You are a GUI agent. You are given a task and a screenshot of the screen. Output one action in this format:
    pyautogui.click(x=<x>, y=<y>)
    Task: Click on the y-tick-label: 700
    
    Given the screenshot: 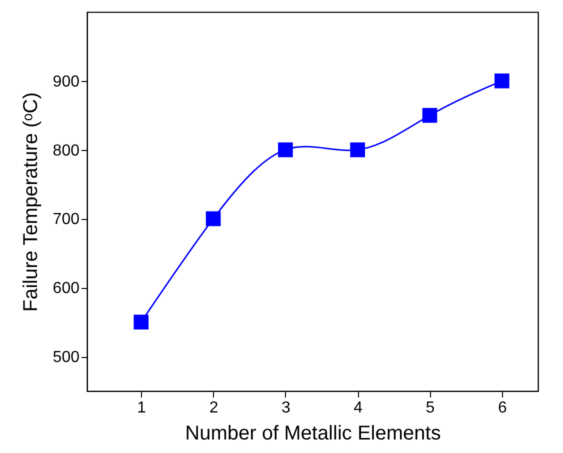 What is the action you would take?
    pyautogui.click(x=66, y=219)
    